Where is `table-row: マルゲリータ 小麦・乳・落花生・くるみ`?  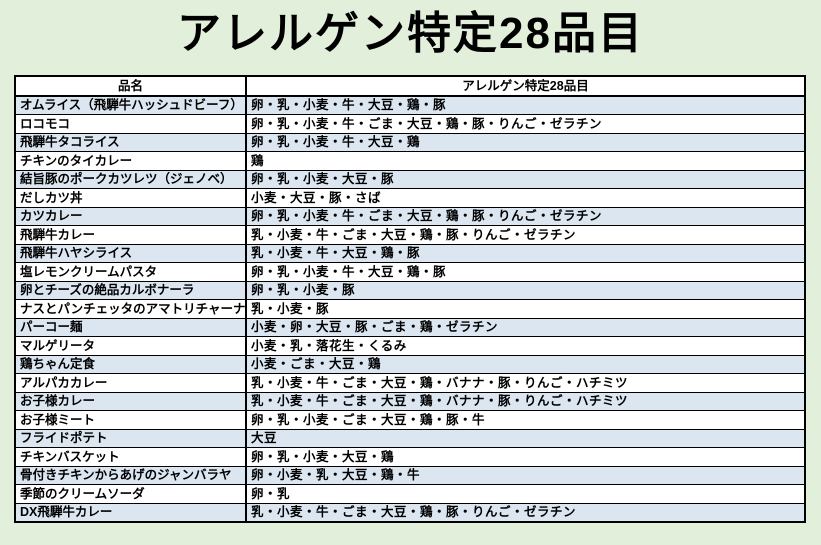 table-row: マルゲリータ 小麦・乳・落花生・くるみ is located at coordinates (410, 346).